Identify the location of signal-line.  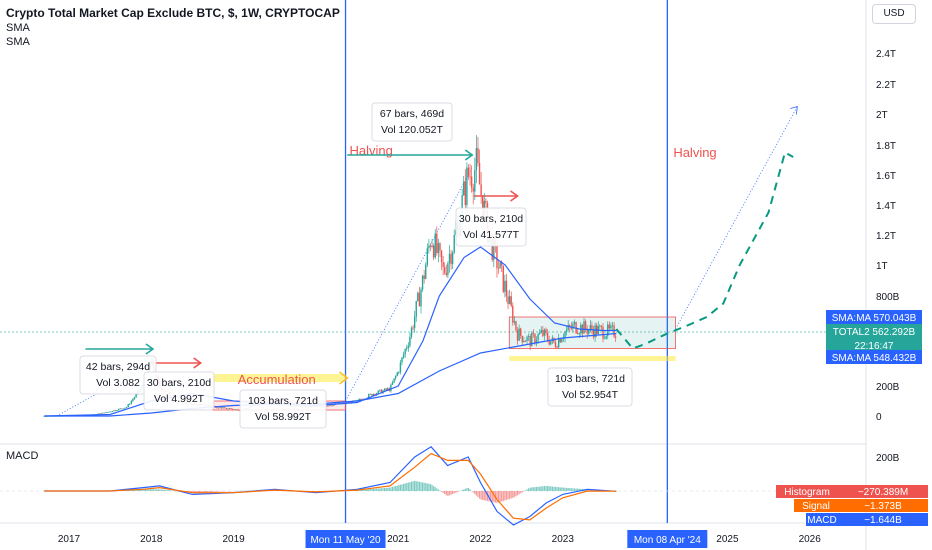
(330, 486).